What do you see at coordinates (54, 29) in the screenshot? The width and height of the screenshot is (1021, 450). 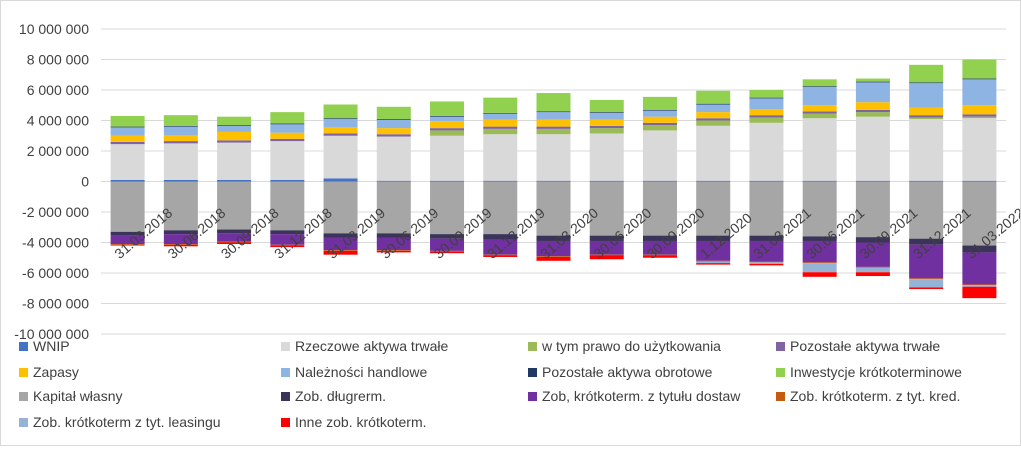 I see `y-tick-label: 10 000 000` at bounding box center [54, 29].